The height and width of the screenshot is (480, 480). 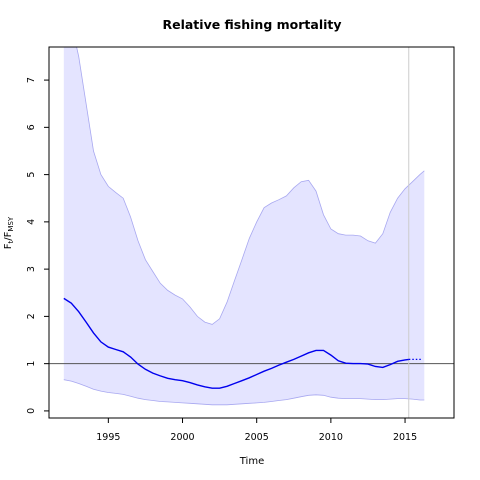 I want to click on y-axis: 0 1 2 3 4 5 6 7, so click(x=37, y=245).